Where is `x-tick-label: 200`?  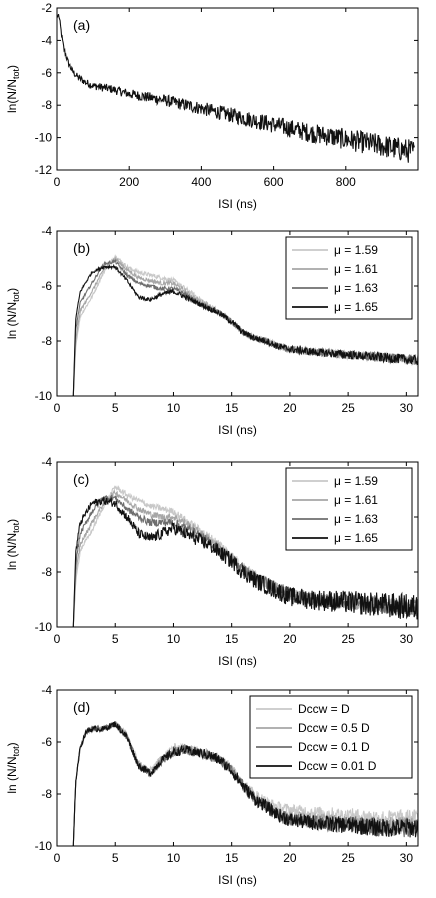 x-tick-label: 200 is located at coordinates (129, 182).